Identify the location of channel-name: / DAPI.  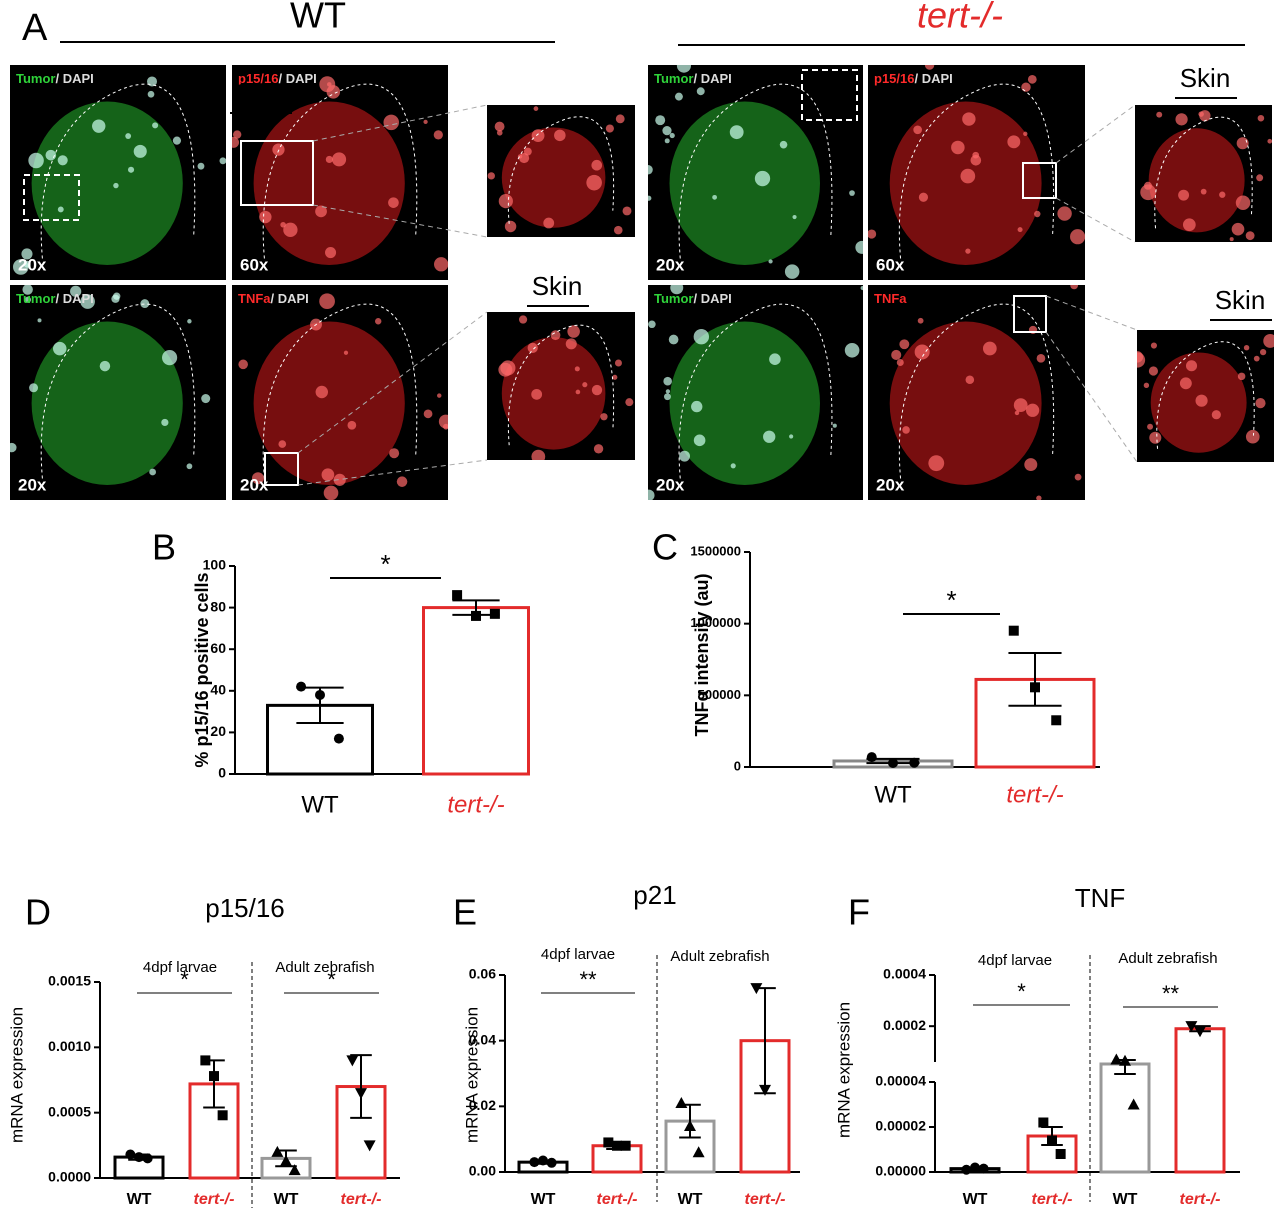
(290, 298).